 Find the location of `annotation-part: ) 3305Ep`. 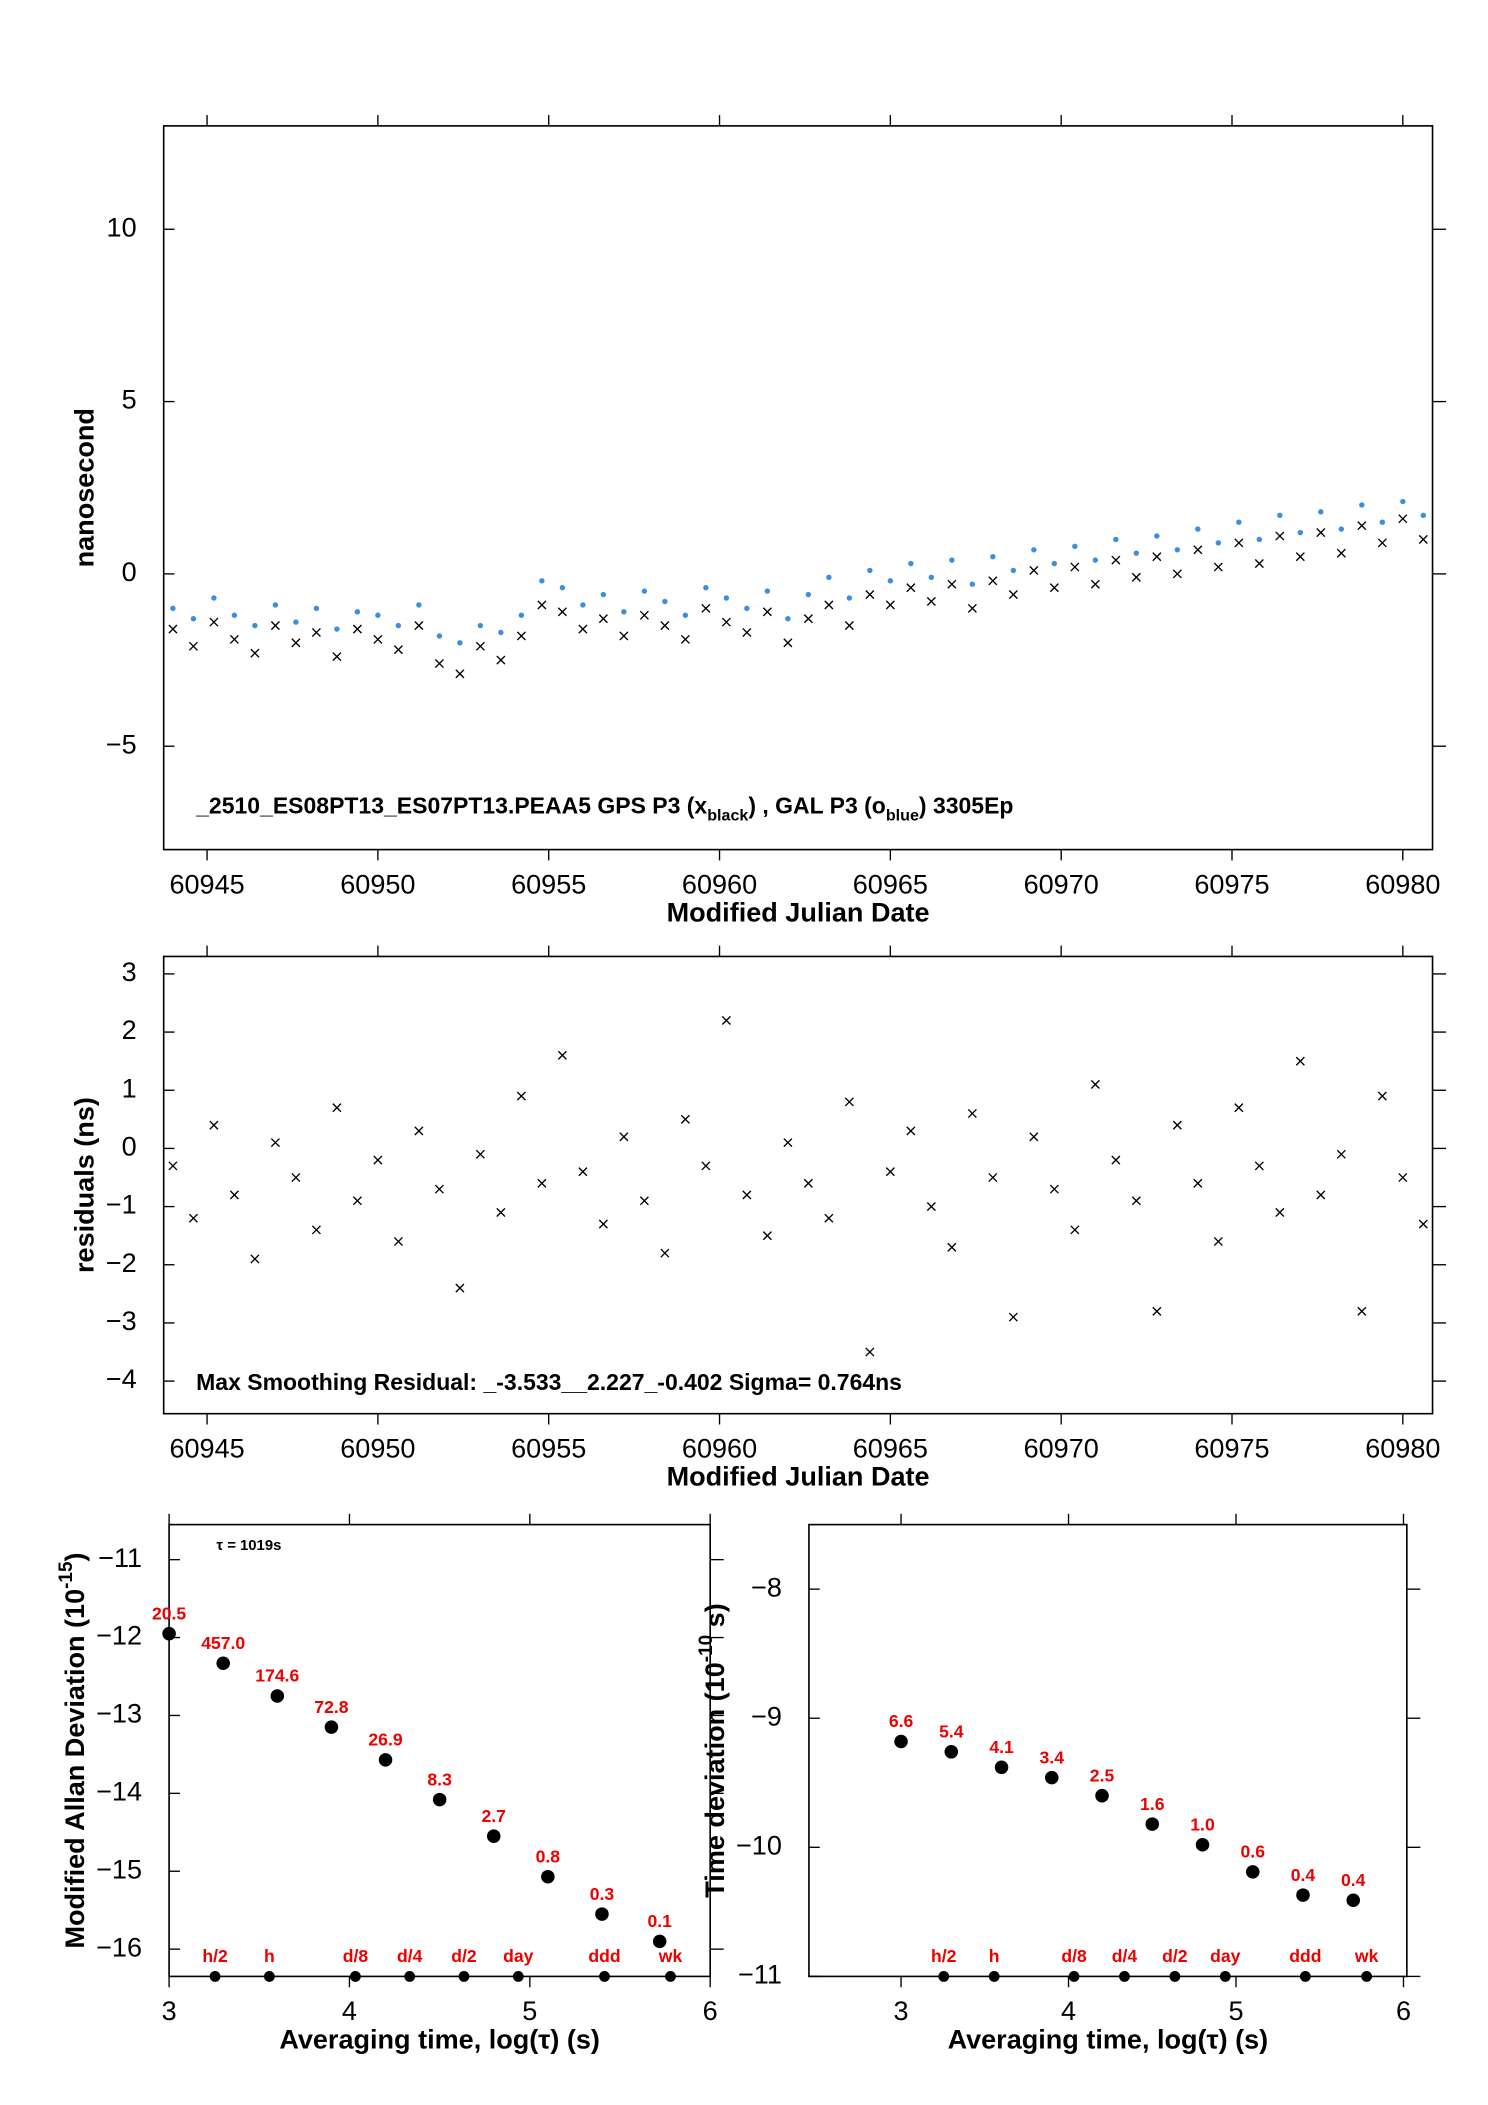

annotation-part: ) 3305Ep is located at coordinates (966, 806).